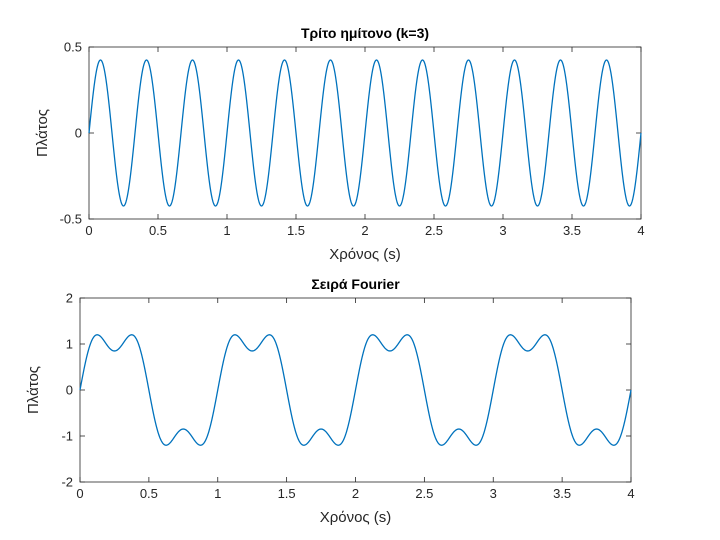 The height and width of the screenshot is (540, 720). What do you see at coordinates (69, 344) in the screenshot?
I see `y-tick-label: 1` at bounding box center [69, 344].